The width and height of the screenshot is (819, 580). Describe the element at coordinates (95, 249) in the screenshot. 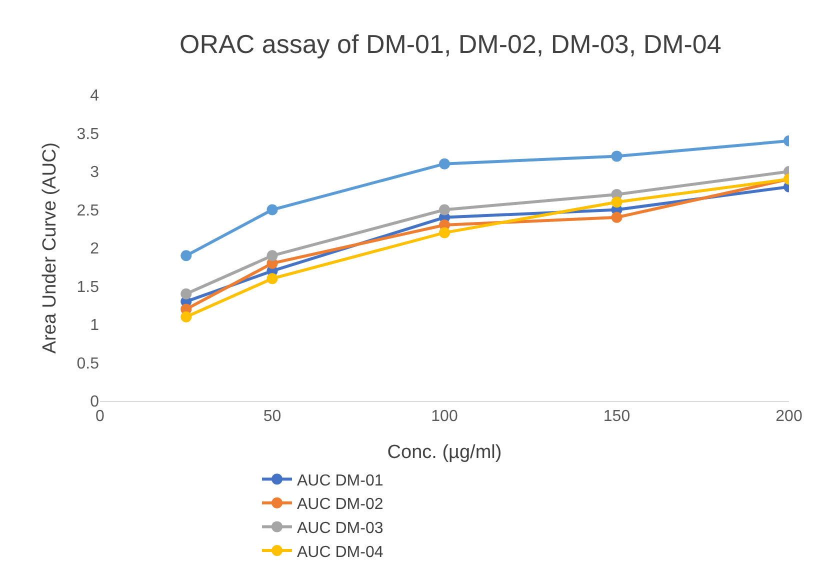

I see `y-tick-label: 2` at that location.